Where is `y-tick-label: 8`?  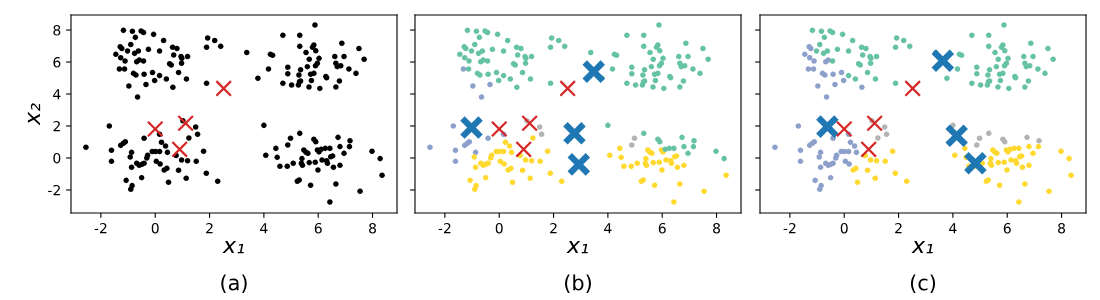
y-tick-label: 8 is located at coordinates (57, 30).